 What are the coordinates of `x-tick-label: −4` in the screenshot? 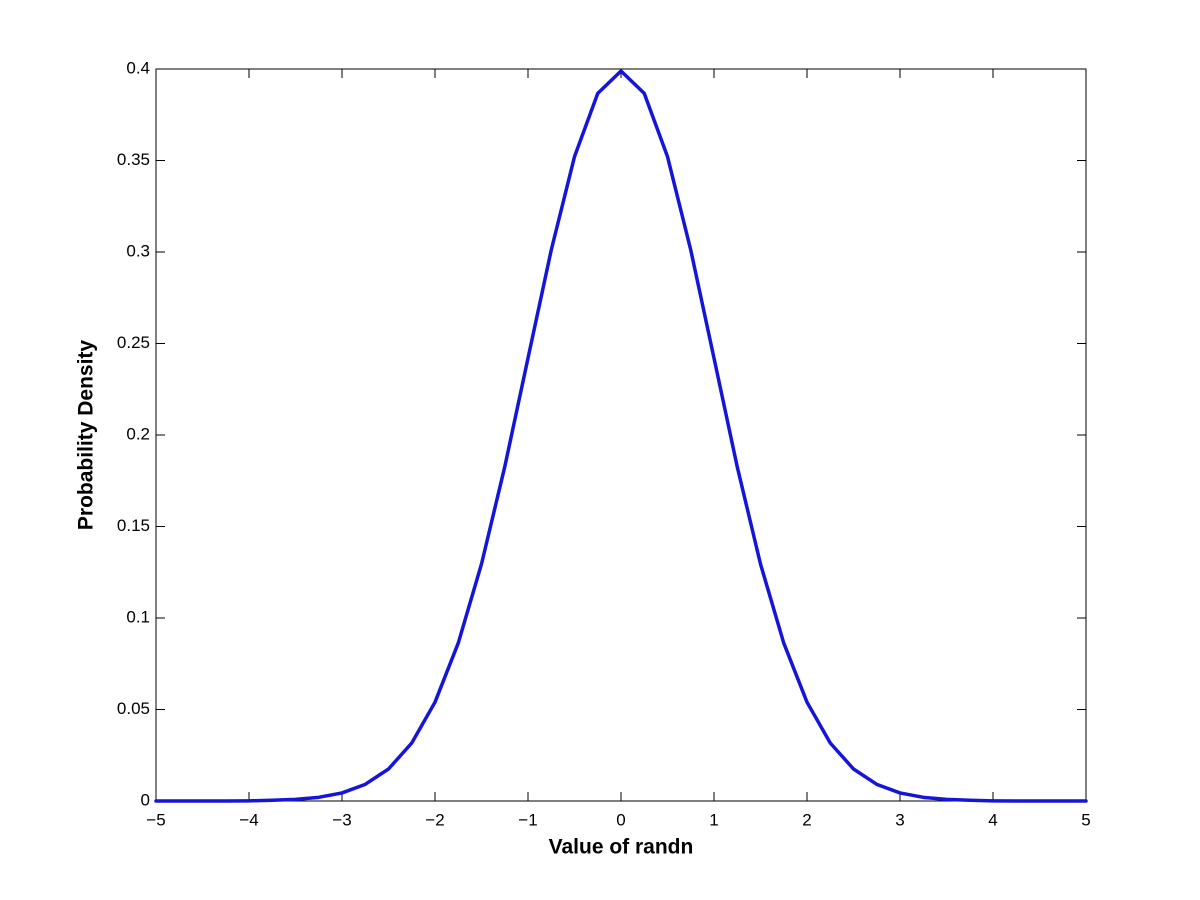 It's located at (248, 819).